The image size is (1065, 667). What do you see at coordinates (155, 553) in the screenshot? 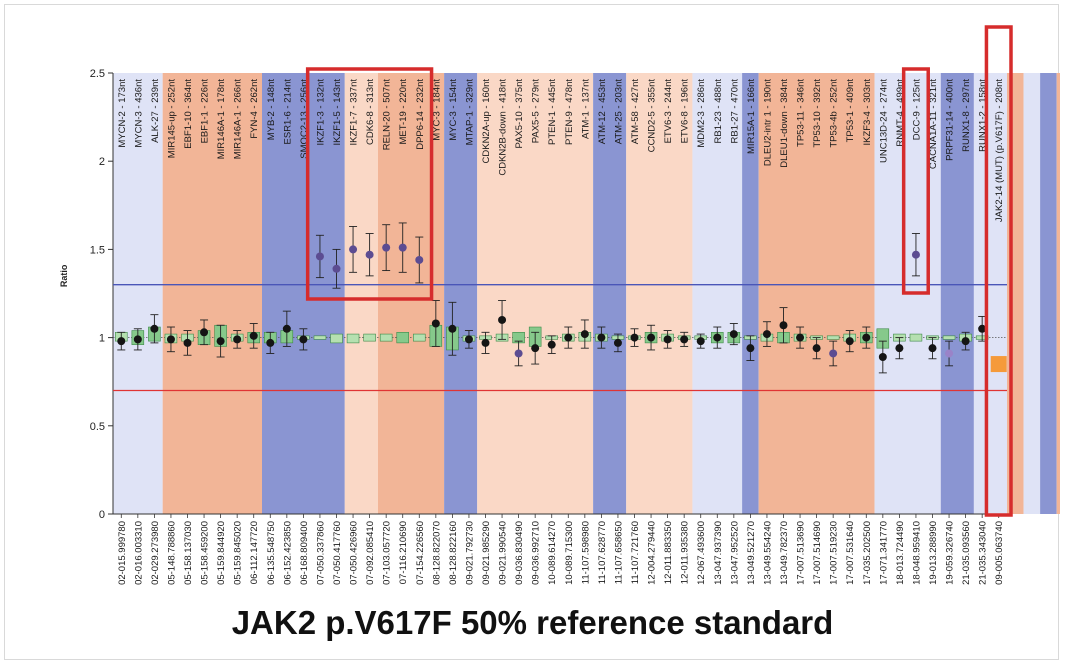
I see `x-tick-label: 02-029.273980` at bounding box center [155, 553].